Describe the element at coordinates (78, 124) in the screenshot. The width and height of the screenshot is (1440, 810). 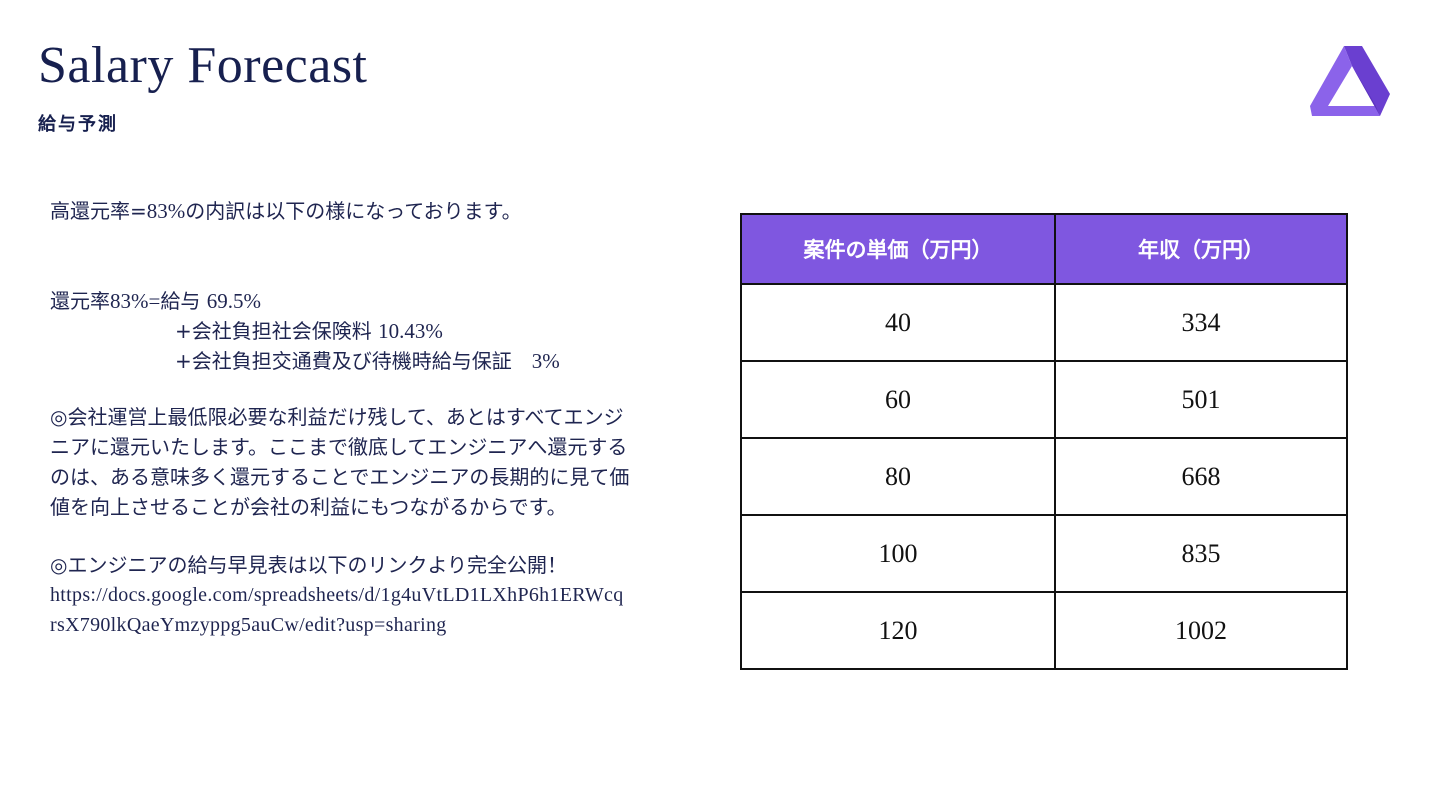
I see `page-subtitle: 給与予測` at that location.